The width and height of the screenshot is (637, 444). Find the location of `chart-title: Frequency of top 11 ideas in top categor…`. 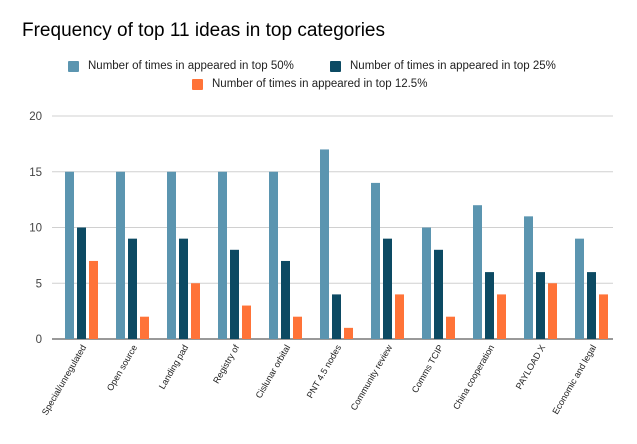

chart-title: Frequency of top 11 ideas in top categor… is located at coordinates (203, 30).